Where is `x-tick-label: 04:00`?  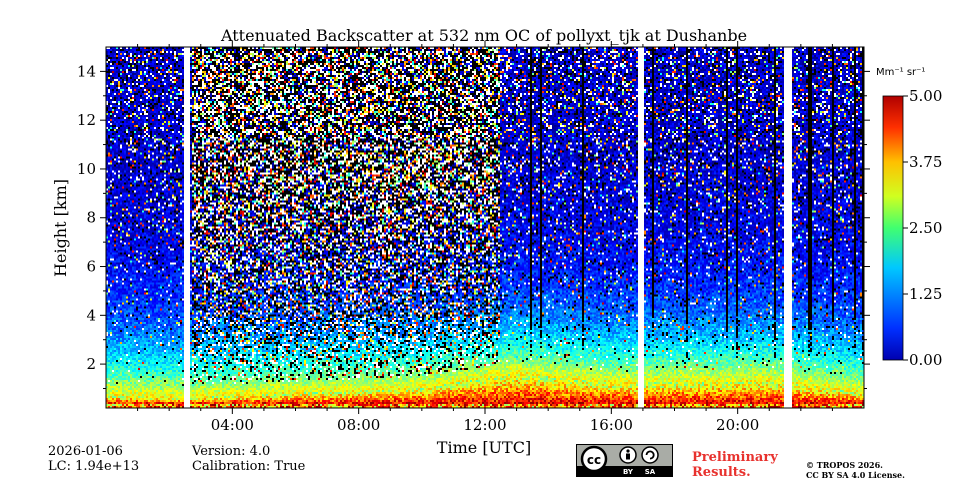
x-tick-label: 04:00 is located at coordinates (232, 425).